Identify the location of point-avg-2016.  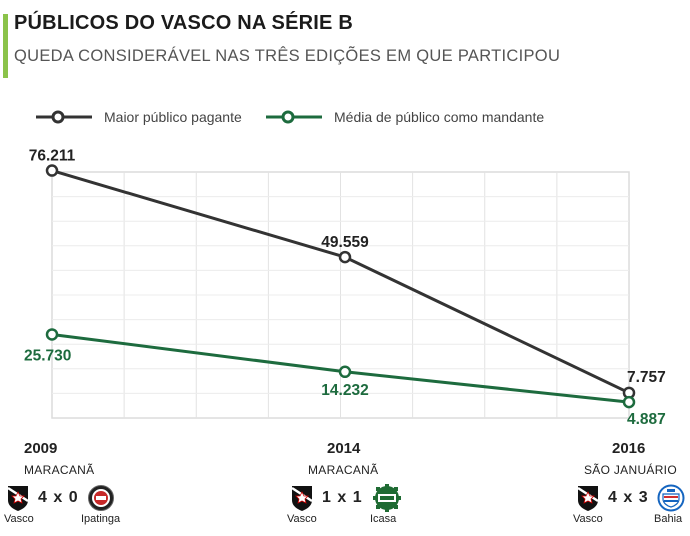
(629, 402).